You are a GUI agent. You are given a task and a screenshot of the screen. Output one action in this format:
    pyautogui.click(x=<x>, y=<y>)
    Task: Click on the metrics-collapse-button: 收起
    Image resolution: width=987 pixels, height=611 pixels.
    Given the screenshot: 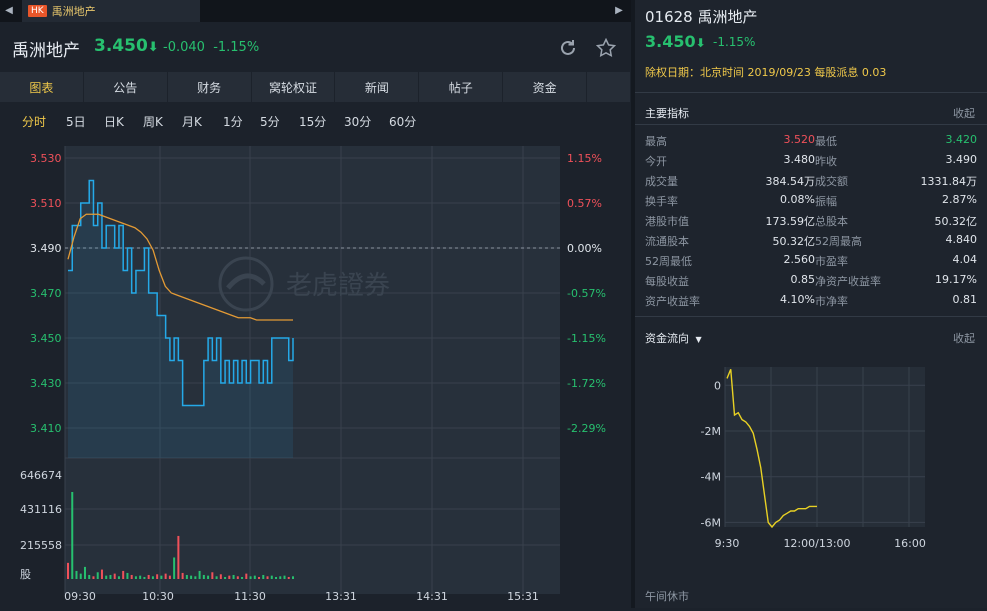 What is the action you would take?
    pyautogui.click(x=964, y=113)
    